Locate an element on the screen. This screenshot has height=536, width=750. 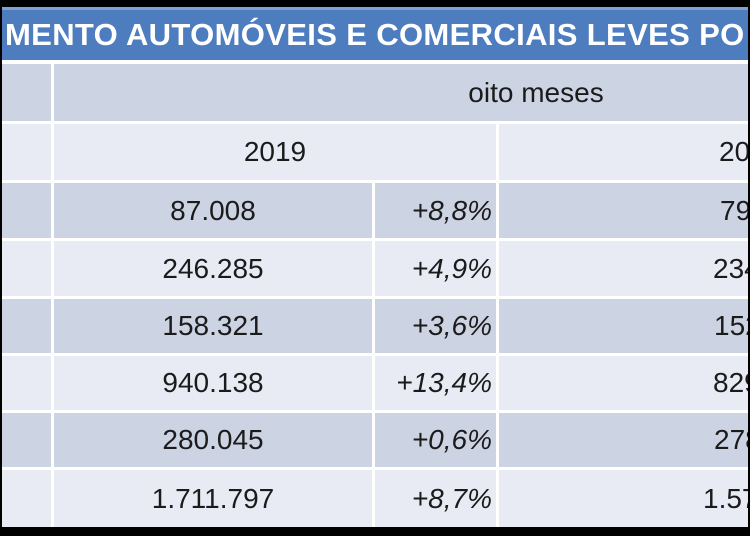
year-header-2019-label: 2019 is located at coordinates (275, 151).